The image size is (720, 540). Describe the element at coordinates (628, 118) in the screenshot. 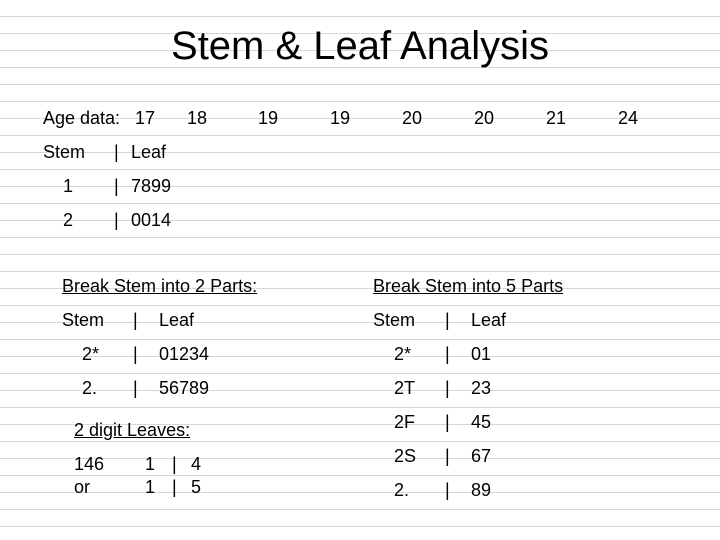

I see `age-value: 24` at that location.